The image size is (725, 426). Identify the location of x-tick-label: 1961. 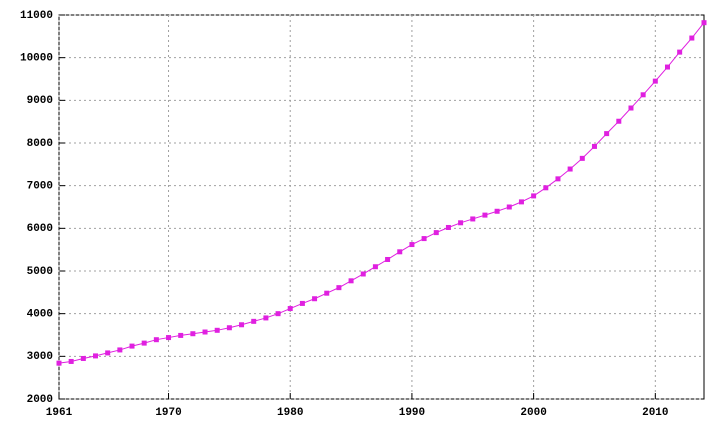
(59, 413).